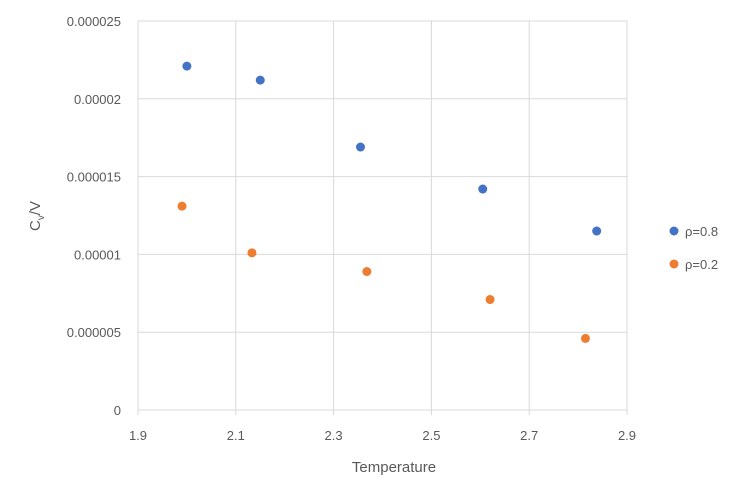 This screenshot has height=498, width=742. Describe the element at coordinates (94, 216) in the screenshot. I see `y-axis-ticks: 0 0.000005 0.00001 0.000015 0.00002 0.000025` at that location.